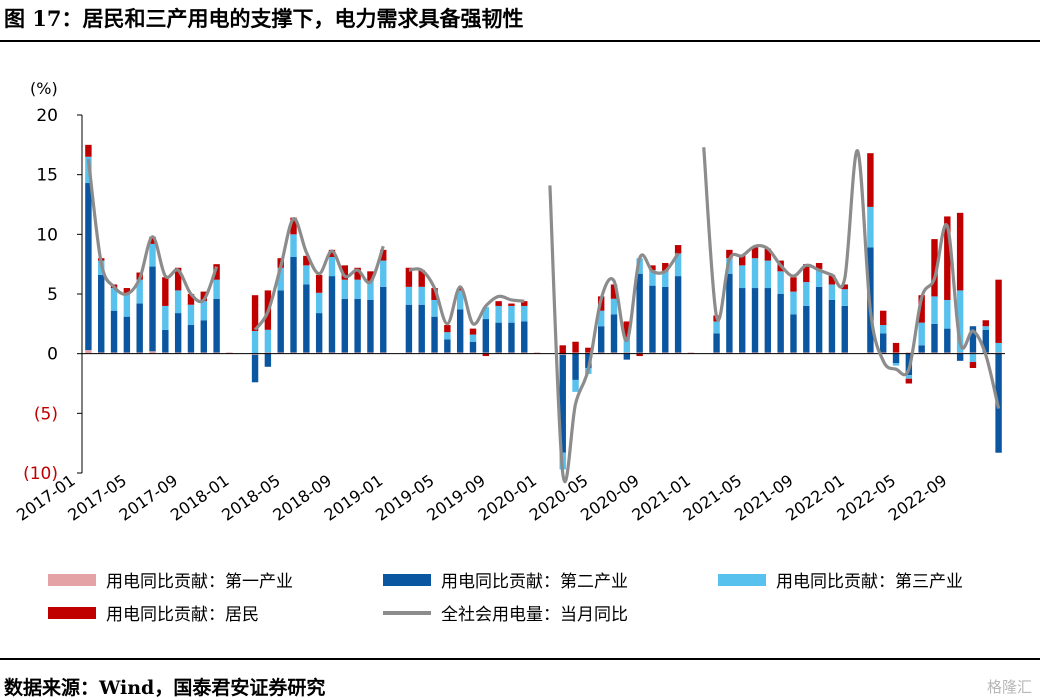 The image size is (1040, 700). What do you see at coordinates (47, 235) in the screenshot?
I see `y-tick-label: 10` at bounding box center [47, 235].